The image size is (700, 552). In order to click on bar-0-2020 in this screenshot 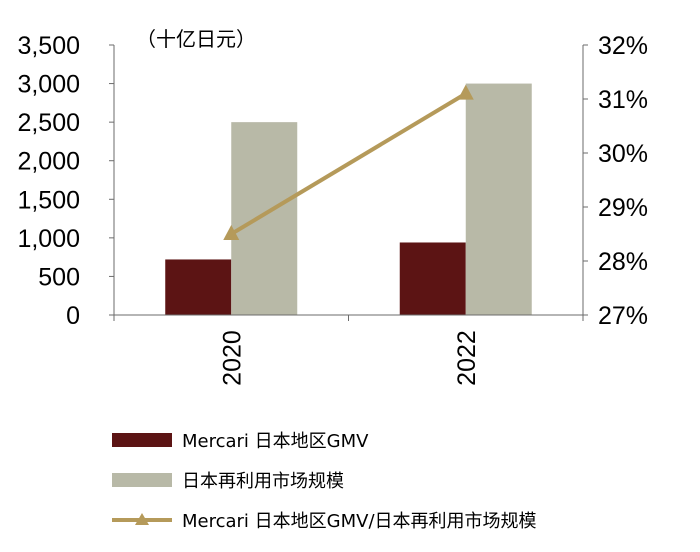, I will do `click(198, 287)`.